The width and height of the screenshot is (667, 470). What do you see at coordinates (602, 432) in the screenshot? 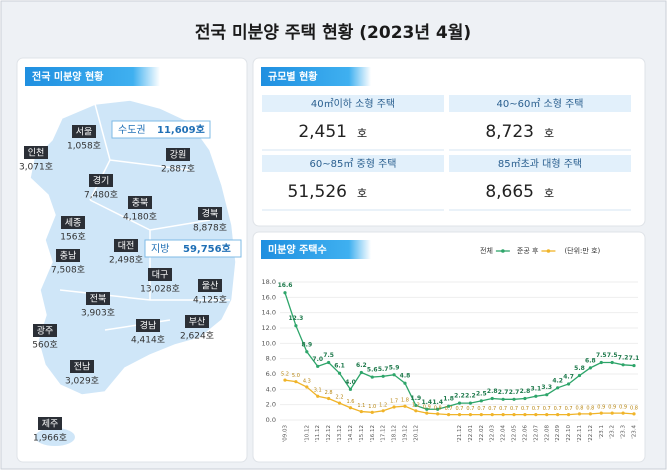
I see `x-tick-label: '23.1` at bounding box center [602, 432].